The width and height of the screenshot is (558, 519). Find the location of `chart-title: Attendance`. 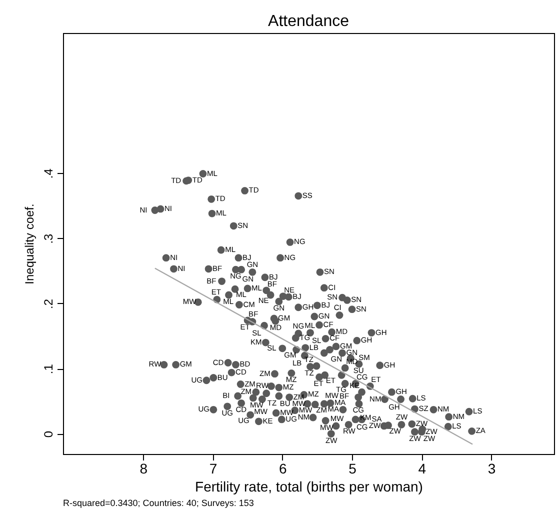

chart-title: Attendance is located at coordinates (309, 21).